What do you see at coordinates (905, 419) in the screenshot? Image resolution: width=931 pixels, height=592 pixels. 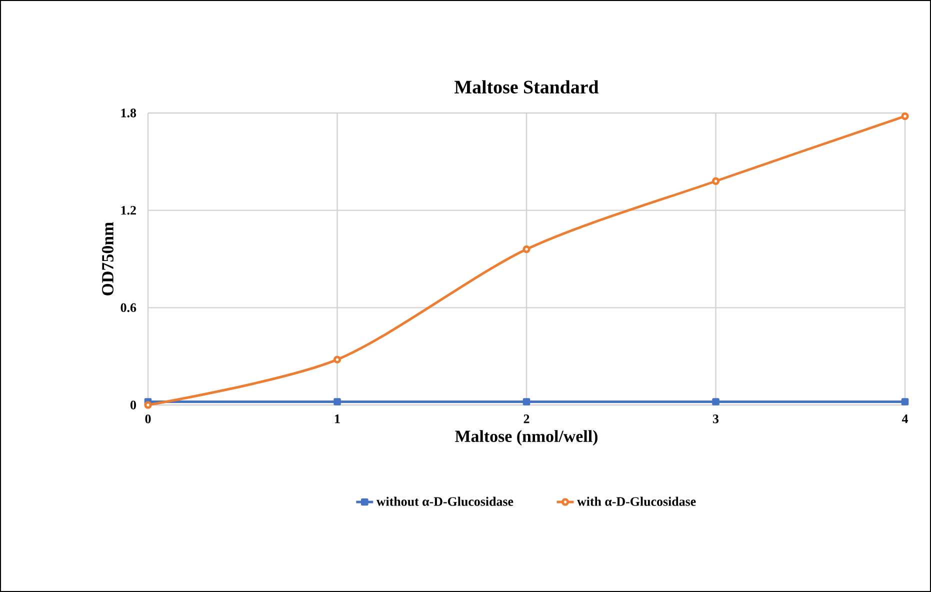 I see `x-tick-label: 4` at bounding box center [905, 419].